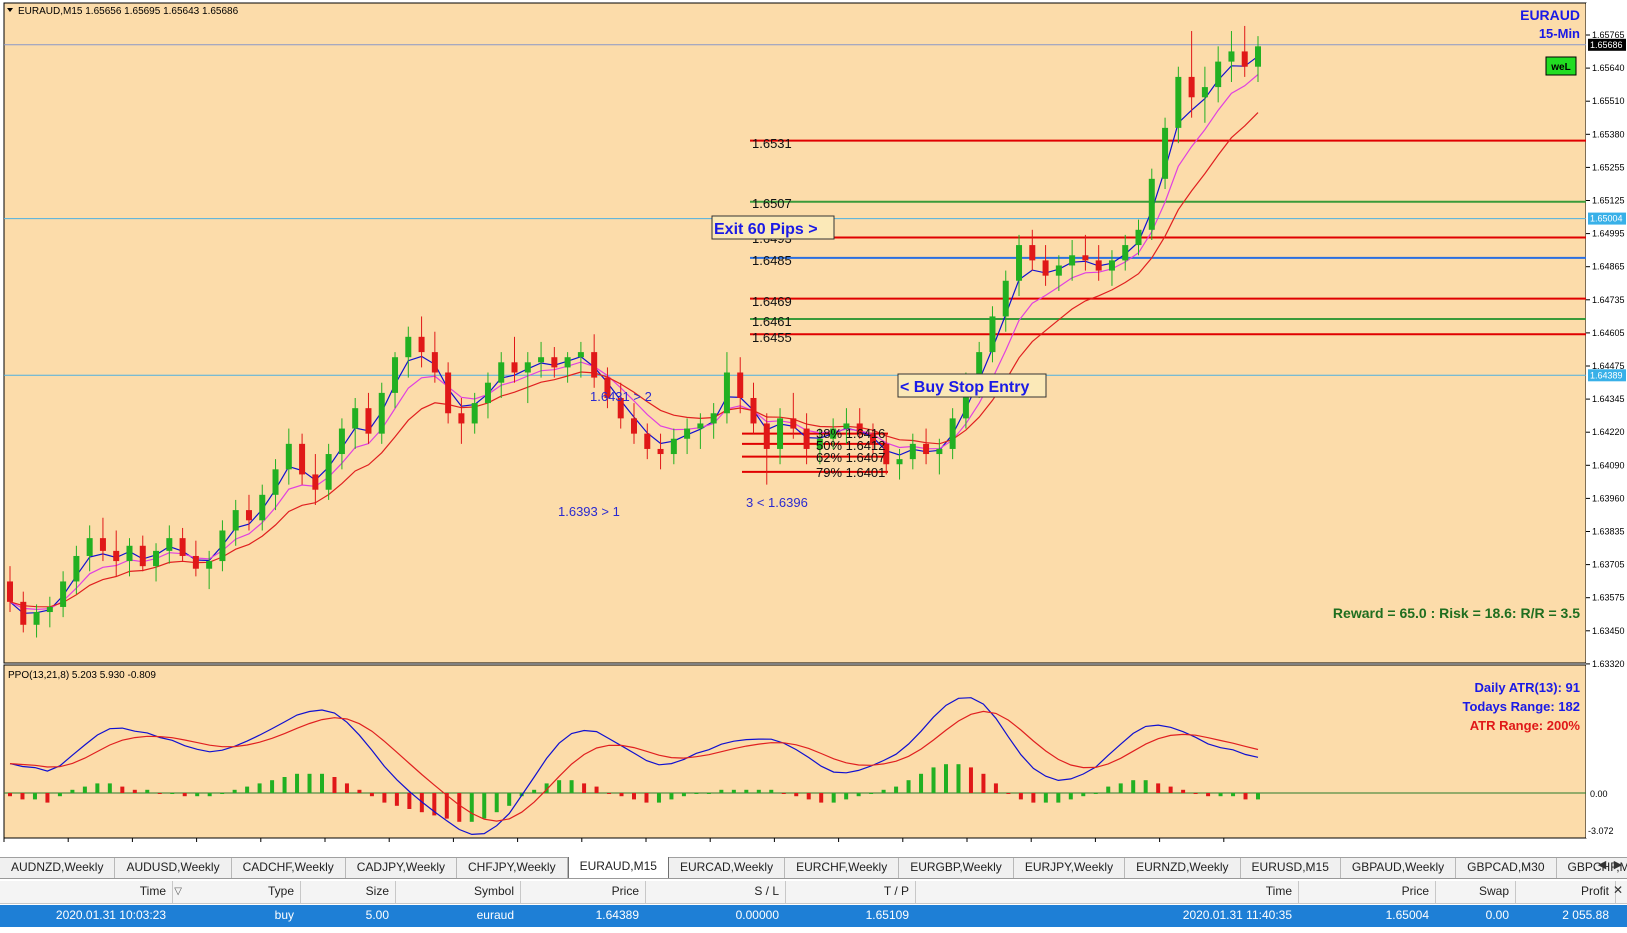 Image resolution: width=1627 pixels, height=933 pixels. I want to click on tab-cadchf-weekly: CADCHF,Weekly, so click(289, 868).